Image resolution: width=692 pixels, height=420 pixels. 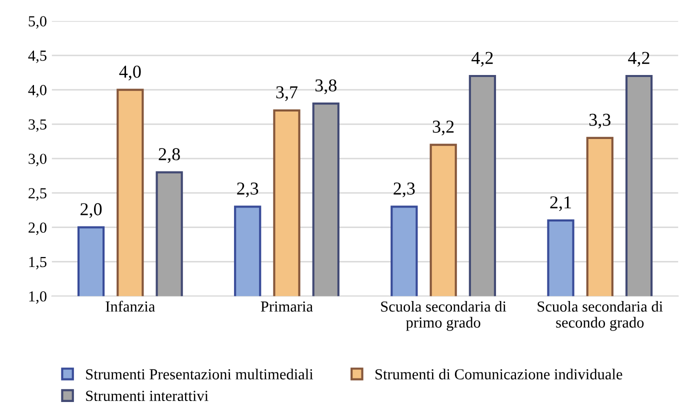 I want to click on x-tick-label: Scuola secondaria di secondo grado, so click(x=600, y=315).